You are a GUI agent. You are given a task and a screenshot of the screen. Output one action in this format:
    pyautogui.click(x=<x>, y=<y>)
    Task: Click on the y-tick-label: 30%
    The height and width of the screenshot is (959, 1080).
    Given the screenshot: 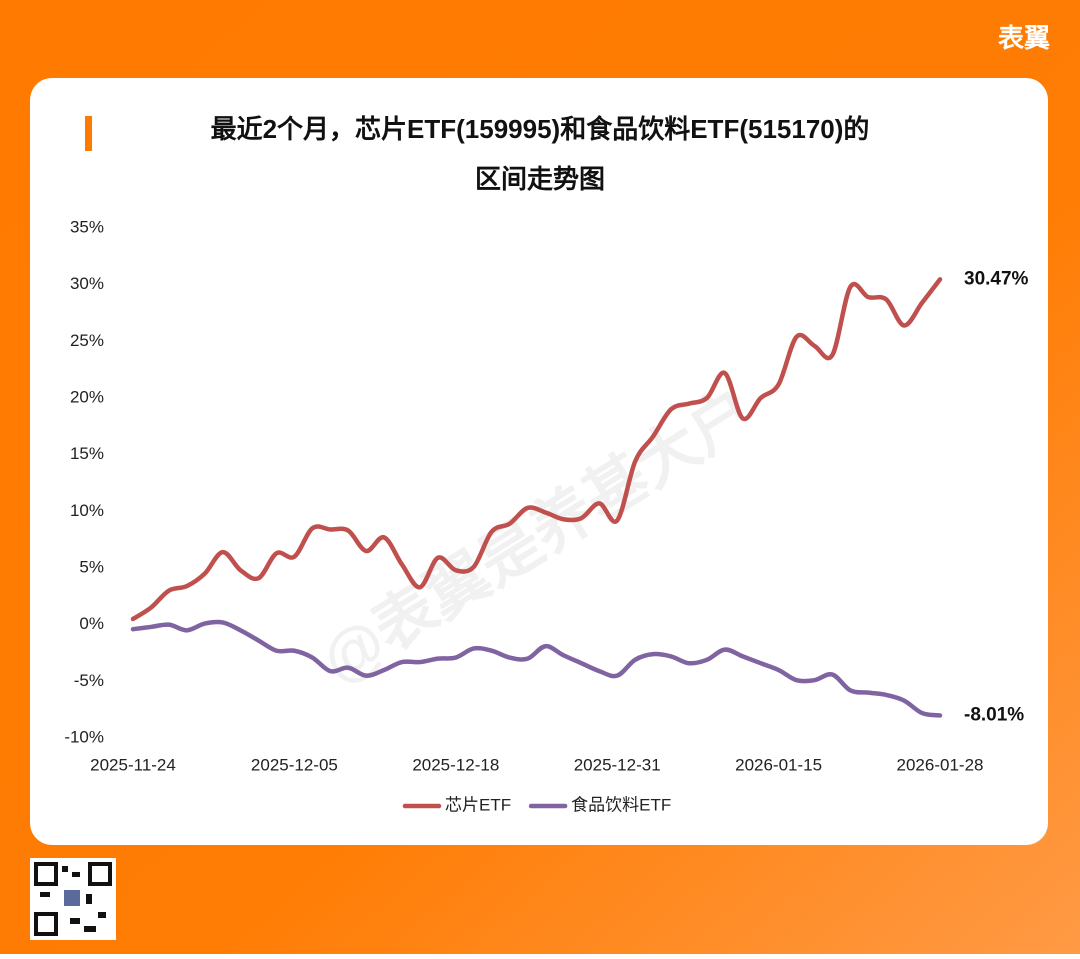 What is the action you would take?
    pyautogui.click(x=87, y=283)
    